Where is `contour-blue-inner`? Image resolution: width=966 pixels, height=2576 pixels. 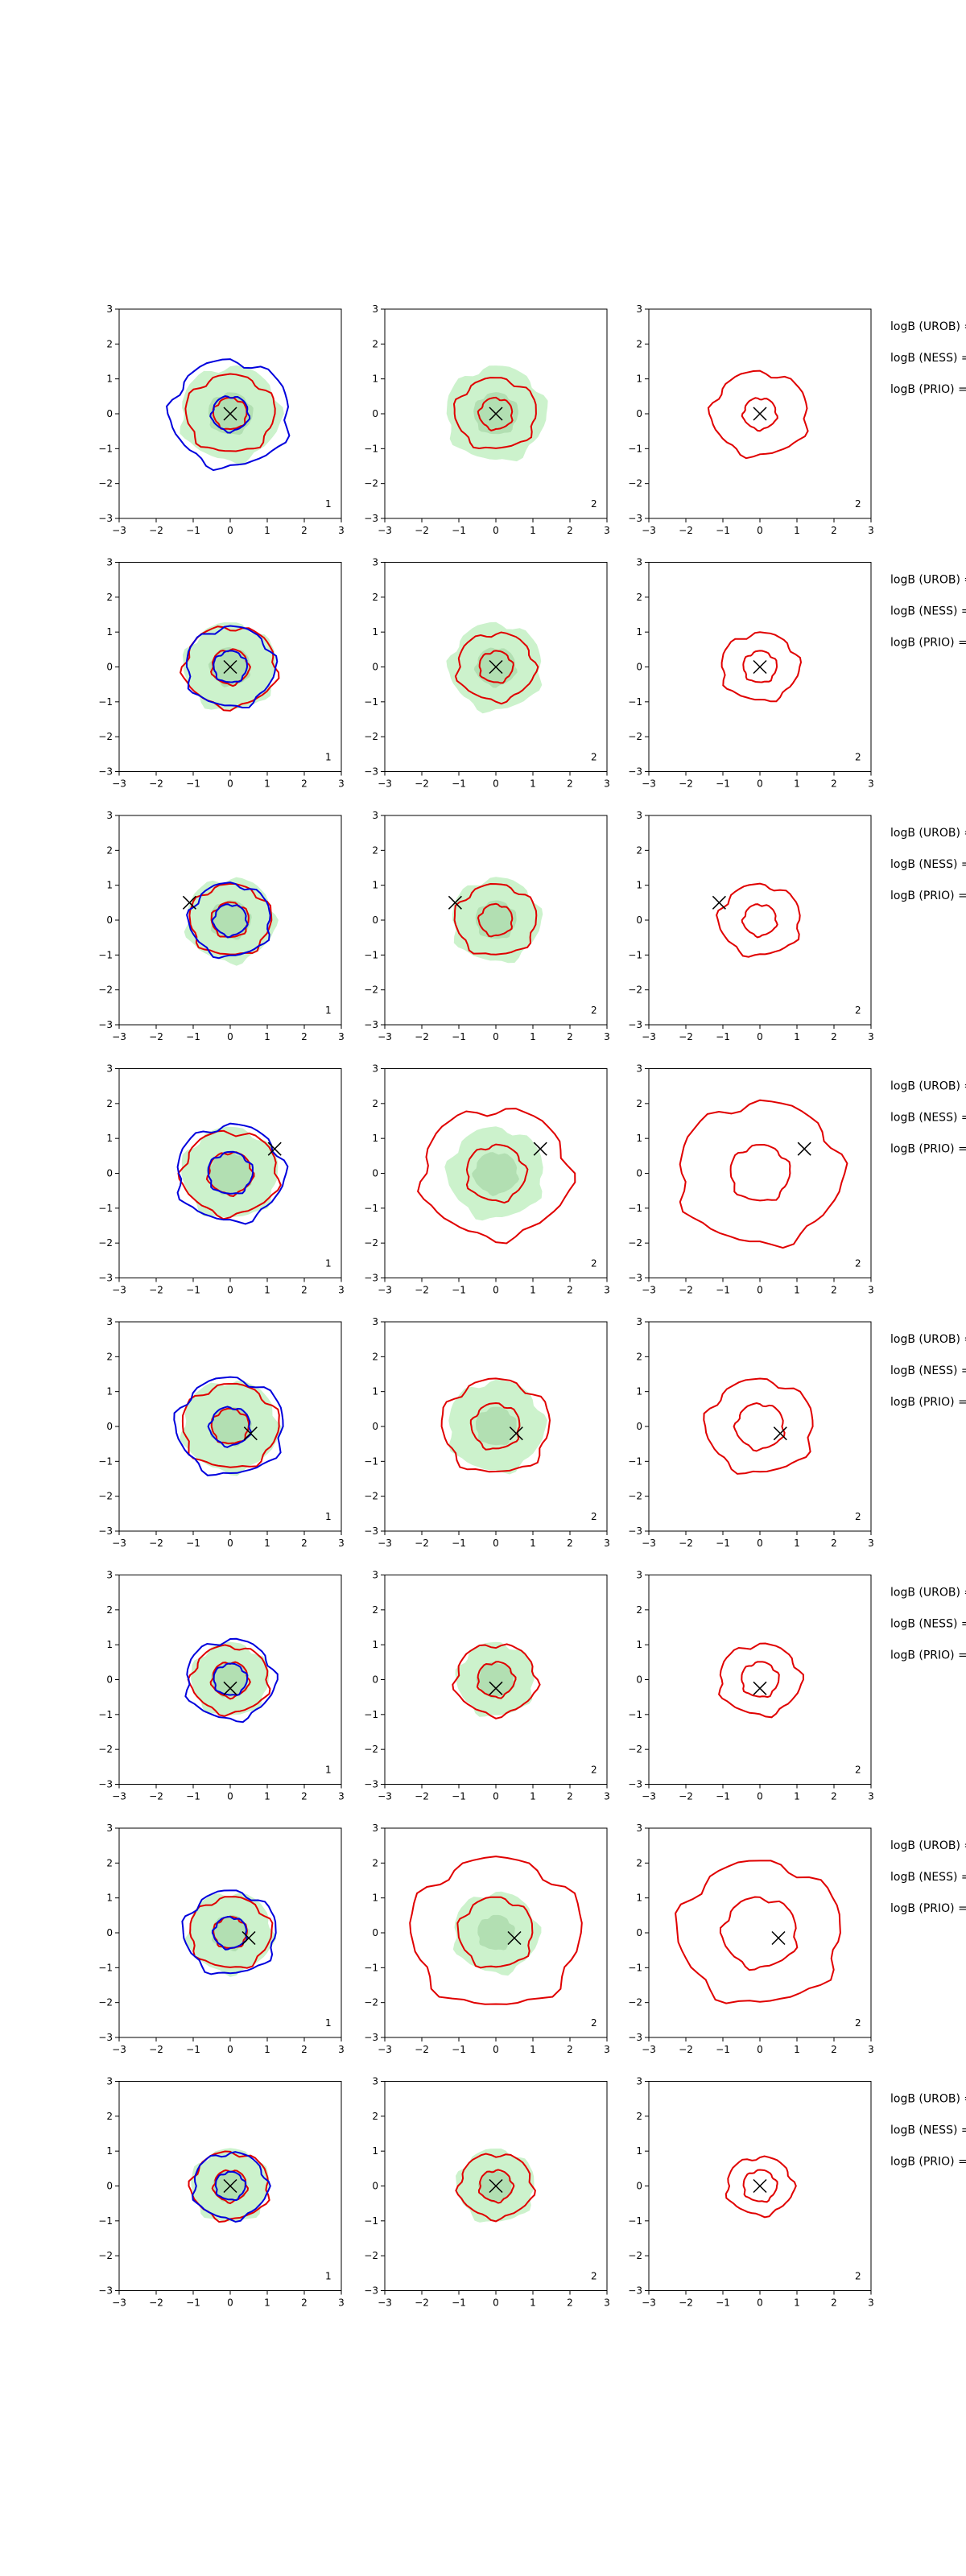 contour-blue-inner is located at coordinates (231, 666).